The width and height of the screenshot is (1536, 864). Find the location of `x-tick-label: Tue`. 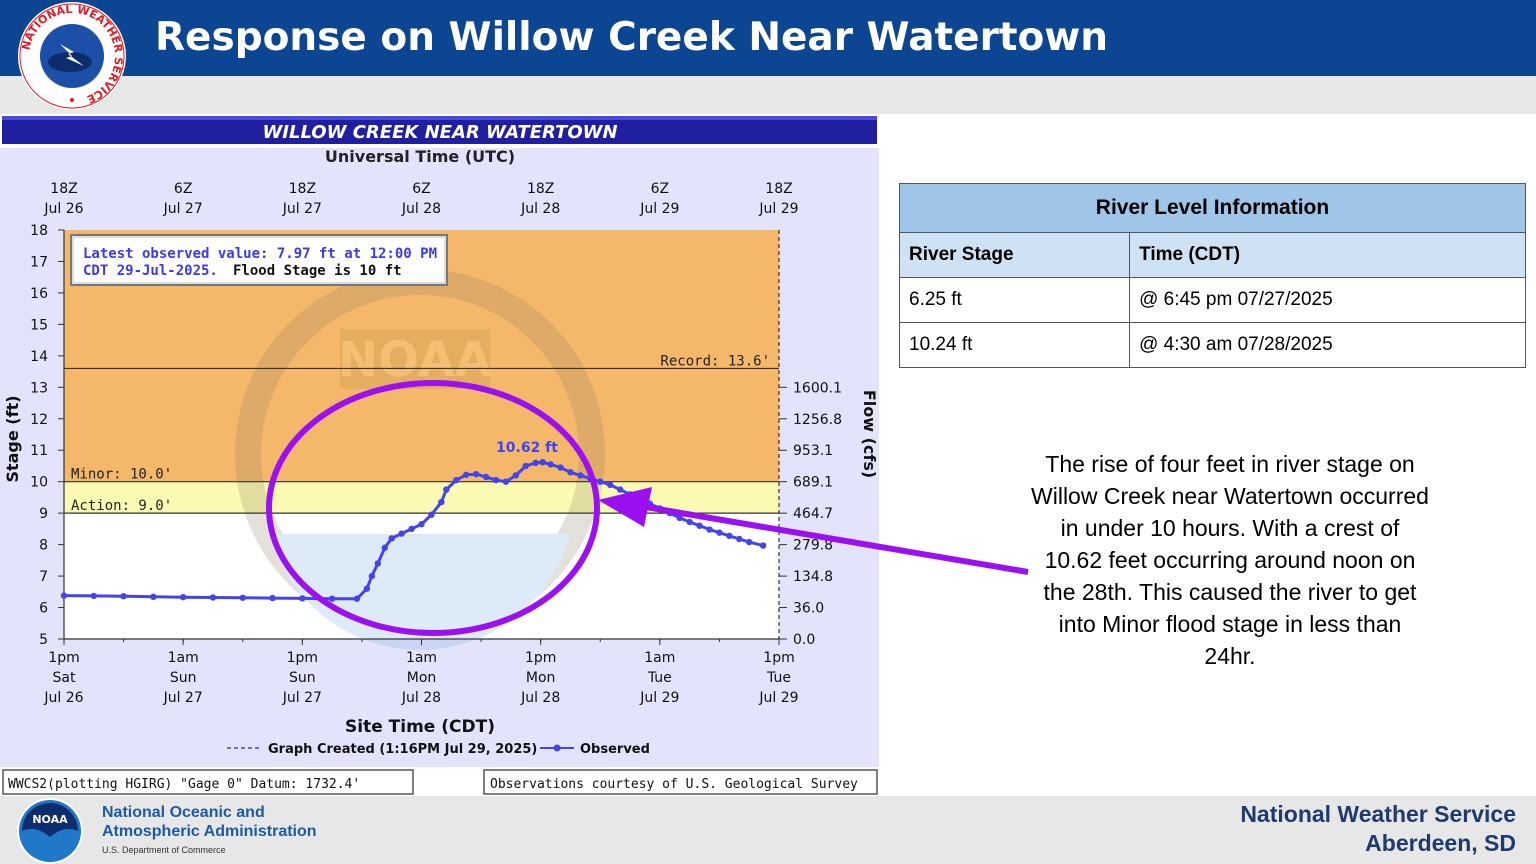

x-tick-label: Tue is located at coordinates (778, 678).